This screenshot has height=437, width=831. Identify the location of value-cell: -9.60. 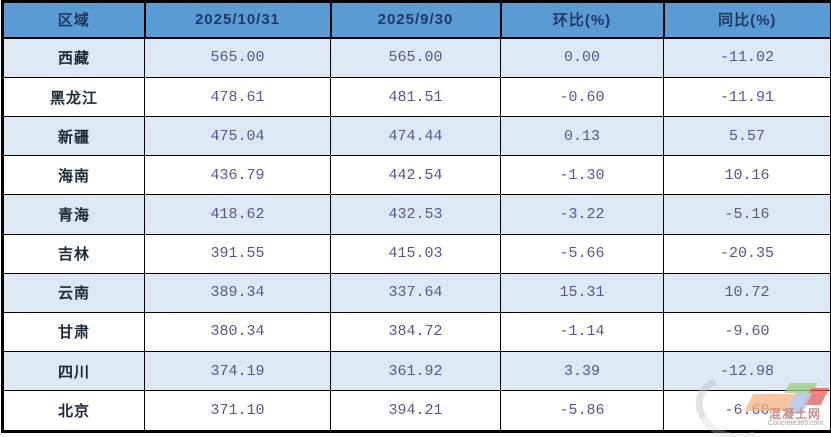
(747, 331).